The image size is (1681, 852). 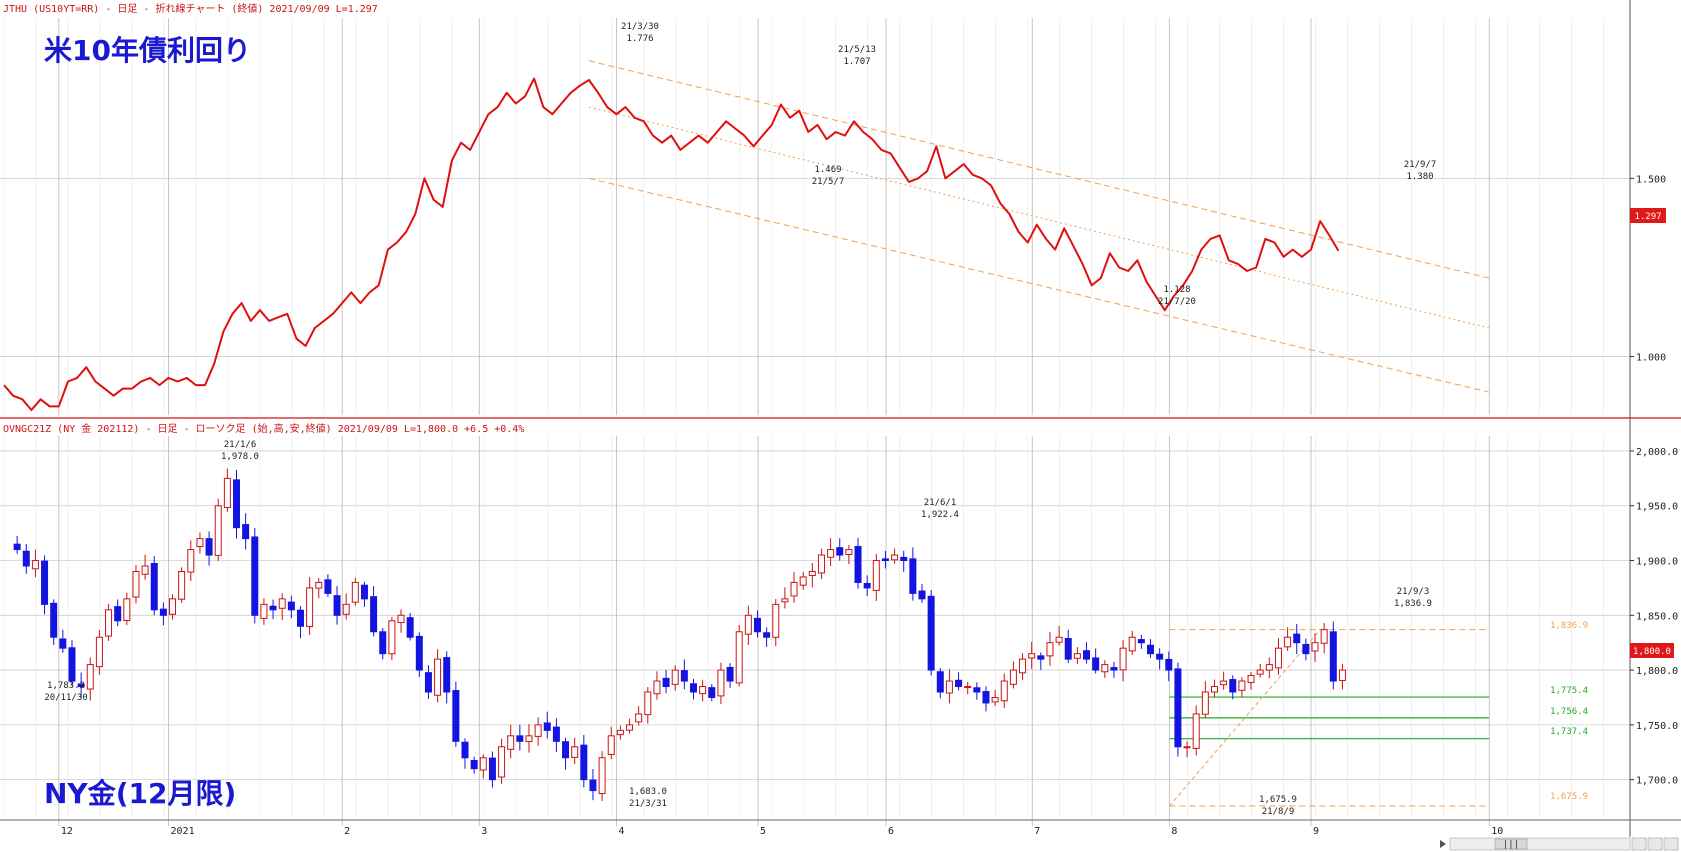 What do you see at coordinates (1671, 844) in the screenshot?
I see `fit-icon` at bounding box center [1671, 844].